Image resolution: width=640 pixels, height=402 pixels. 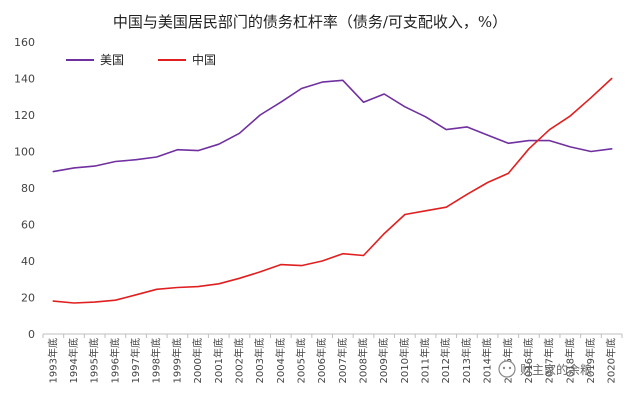 What do you see at coordinates (31, 334) in the screenshot?
I see `y-tick-label: 0` at bounding box center [31, 334].